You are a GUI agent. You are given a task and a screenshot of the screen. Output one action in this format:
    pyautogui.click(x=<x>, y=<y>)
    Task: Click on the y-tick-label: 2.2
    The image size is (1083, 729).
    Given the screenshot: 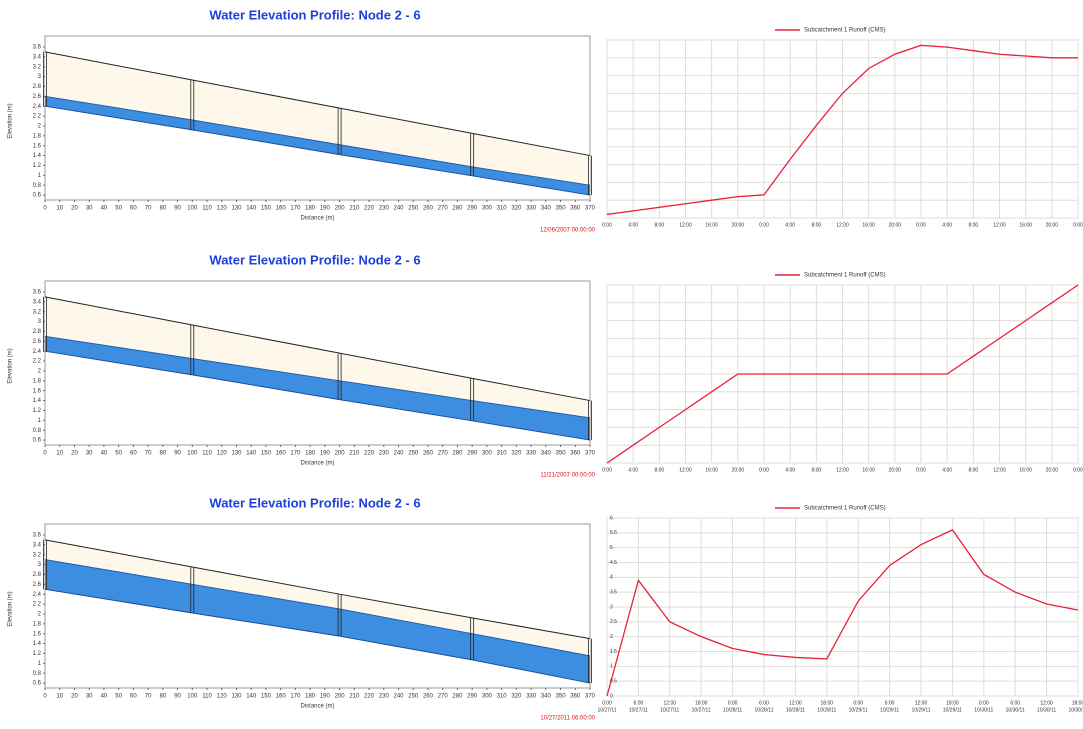 What is the action you would take?
    pyautogui.click(x=37, y=117)
    